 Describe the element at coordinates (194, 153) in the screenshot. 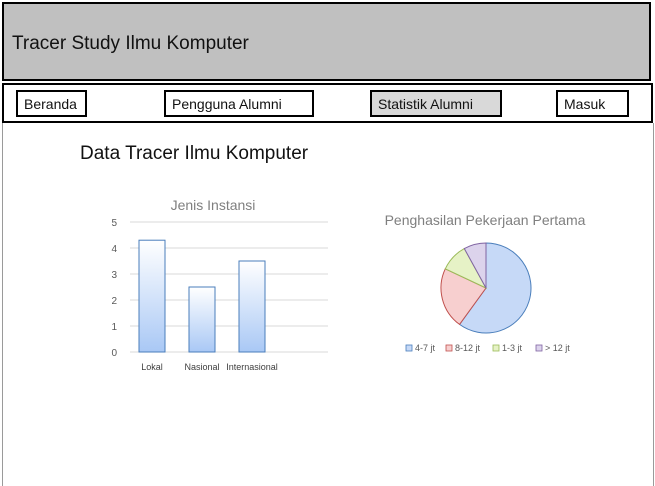

I see `page-title: Data Tracer Ilmu Komputer` at that location.